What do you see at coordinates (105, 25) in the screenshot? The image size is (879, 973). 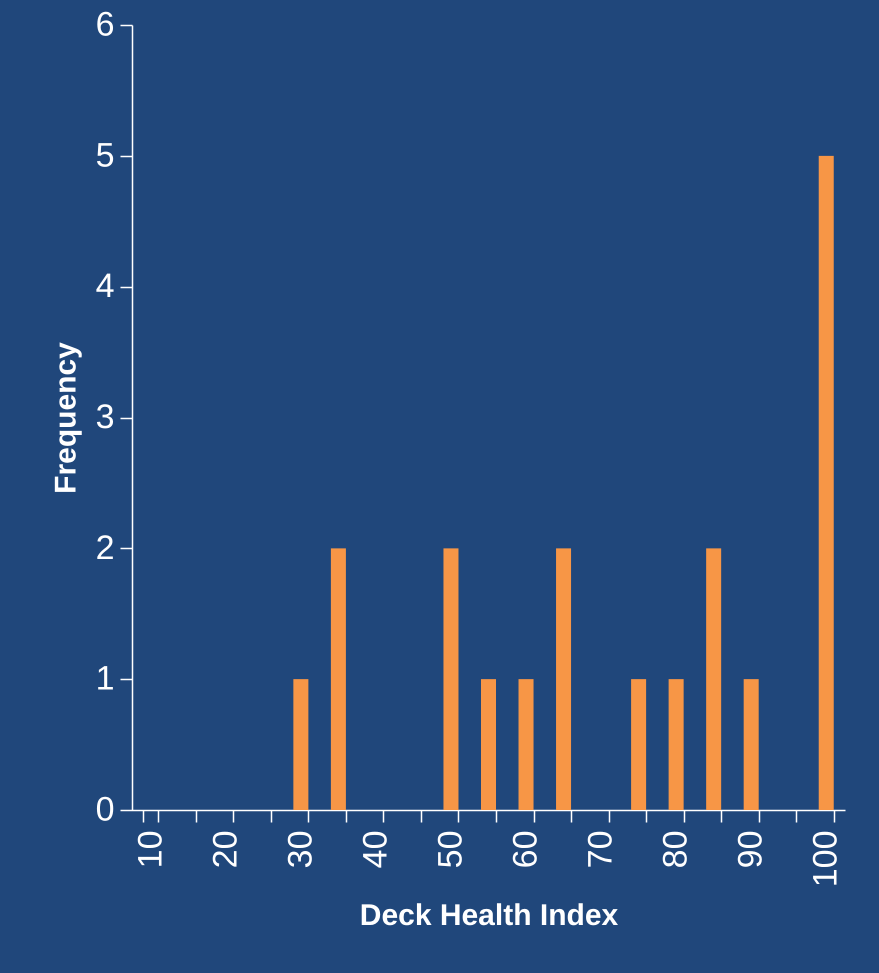 I see `y-tick-label: 6` at bounding box center [105, 25].